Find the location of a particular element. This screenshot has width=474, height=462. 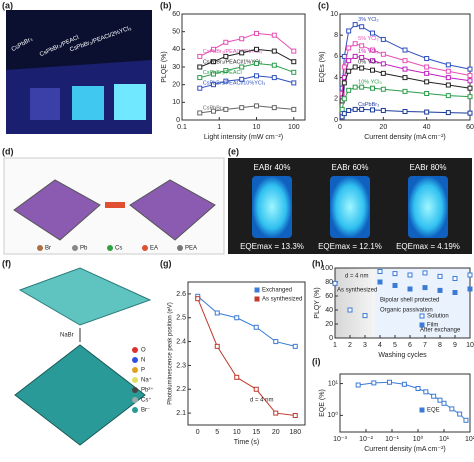

x-tick-label: 15 is located at coordinates (256, 432).